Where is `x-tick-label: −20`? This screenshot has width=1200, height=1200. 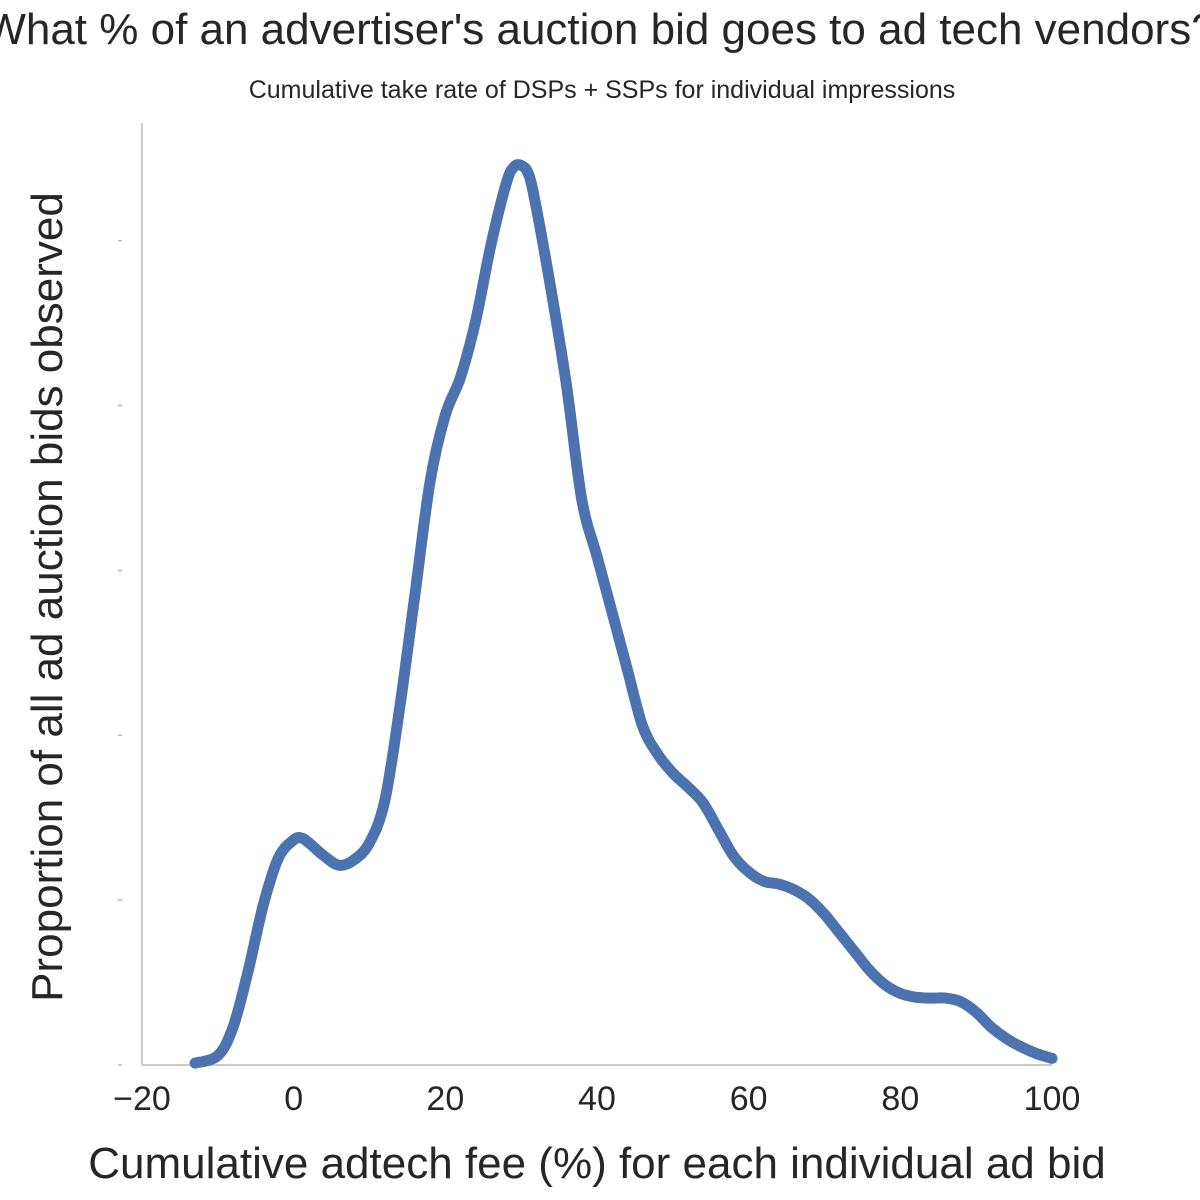
x-tick-label: −20 is located at coordinates (142, 1099).